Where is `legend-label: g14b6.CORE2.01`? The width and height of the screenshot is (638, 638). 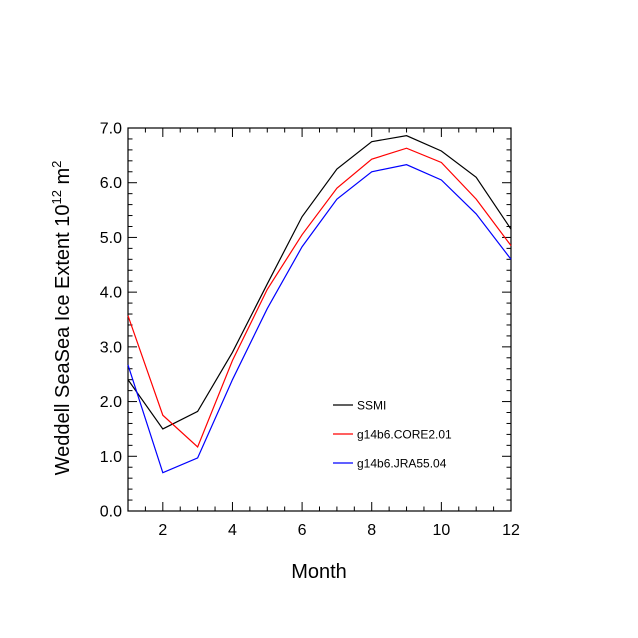
legend-label: g14b6.CORE2.01 is located at coordinates (404, 435).